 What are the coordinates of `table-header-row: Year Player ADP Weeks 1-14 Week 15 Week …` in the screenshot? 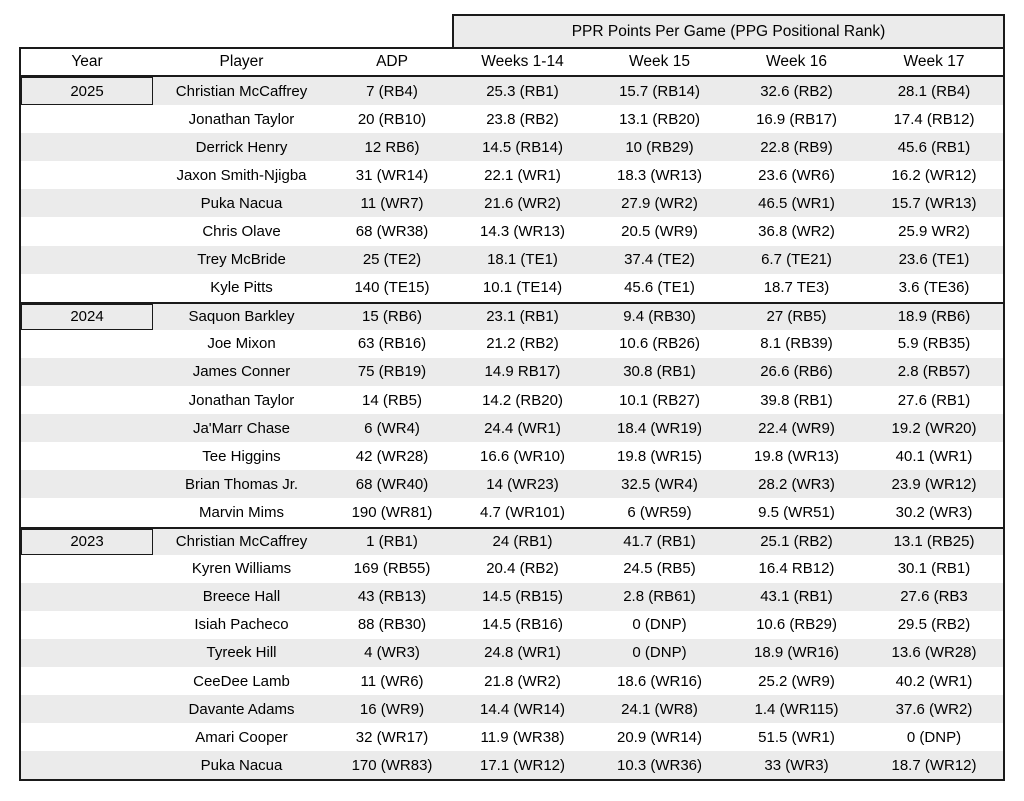 It's located at (512, 63).